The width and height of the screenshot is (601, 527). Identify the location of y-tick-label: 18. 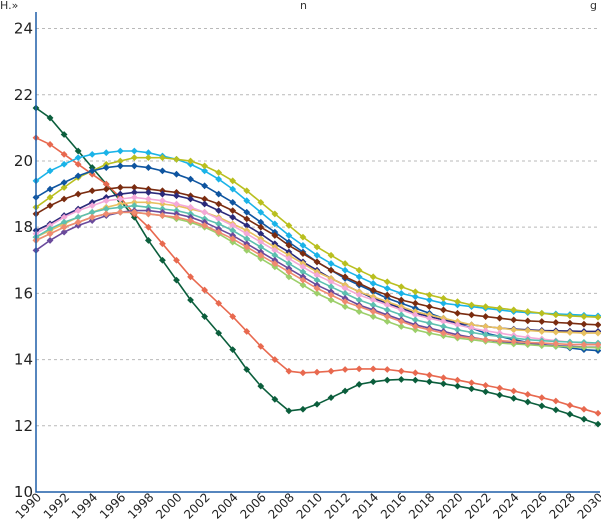
(23, 227).